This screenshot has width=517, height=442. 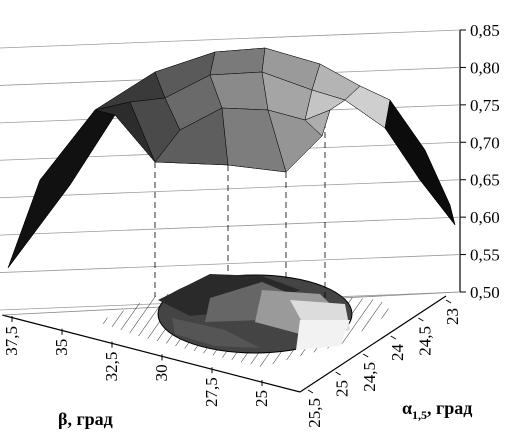 I want to click on alpha-tick-label: 25, so click(x=342, y=388).